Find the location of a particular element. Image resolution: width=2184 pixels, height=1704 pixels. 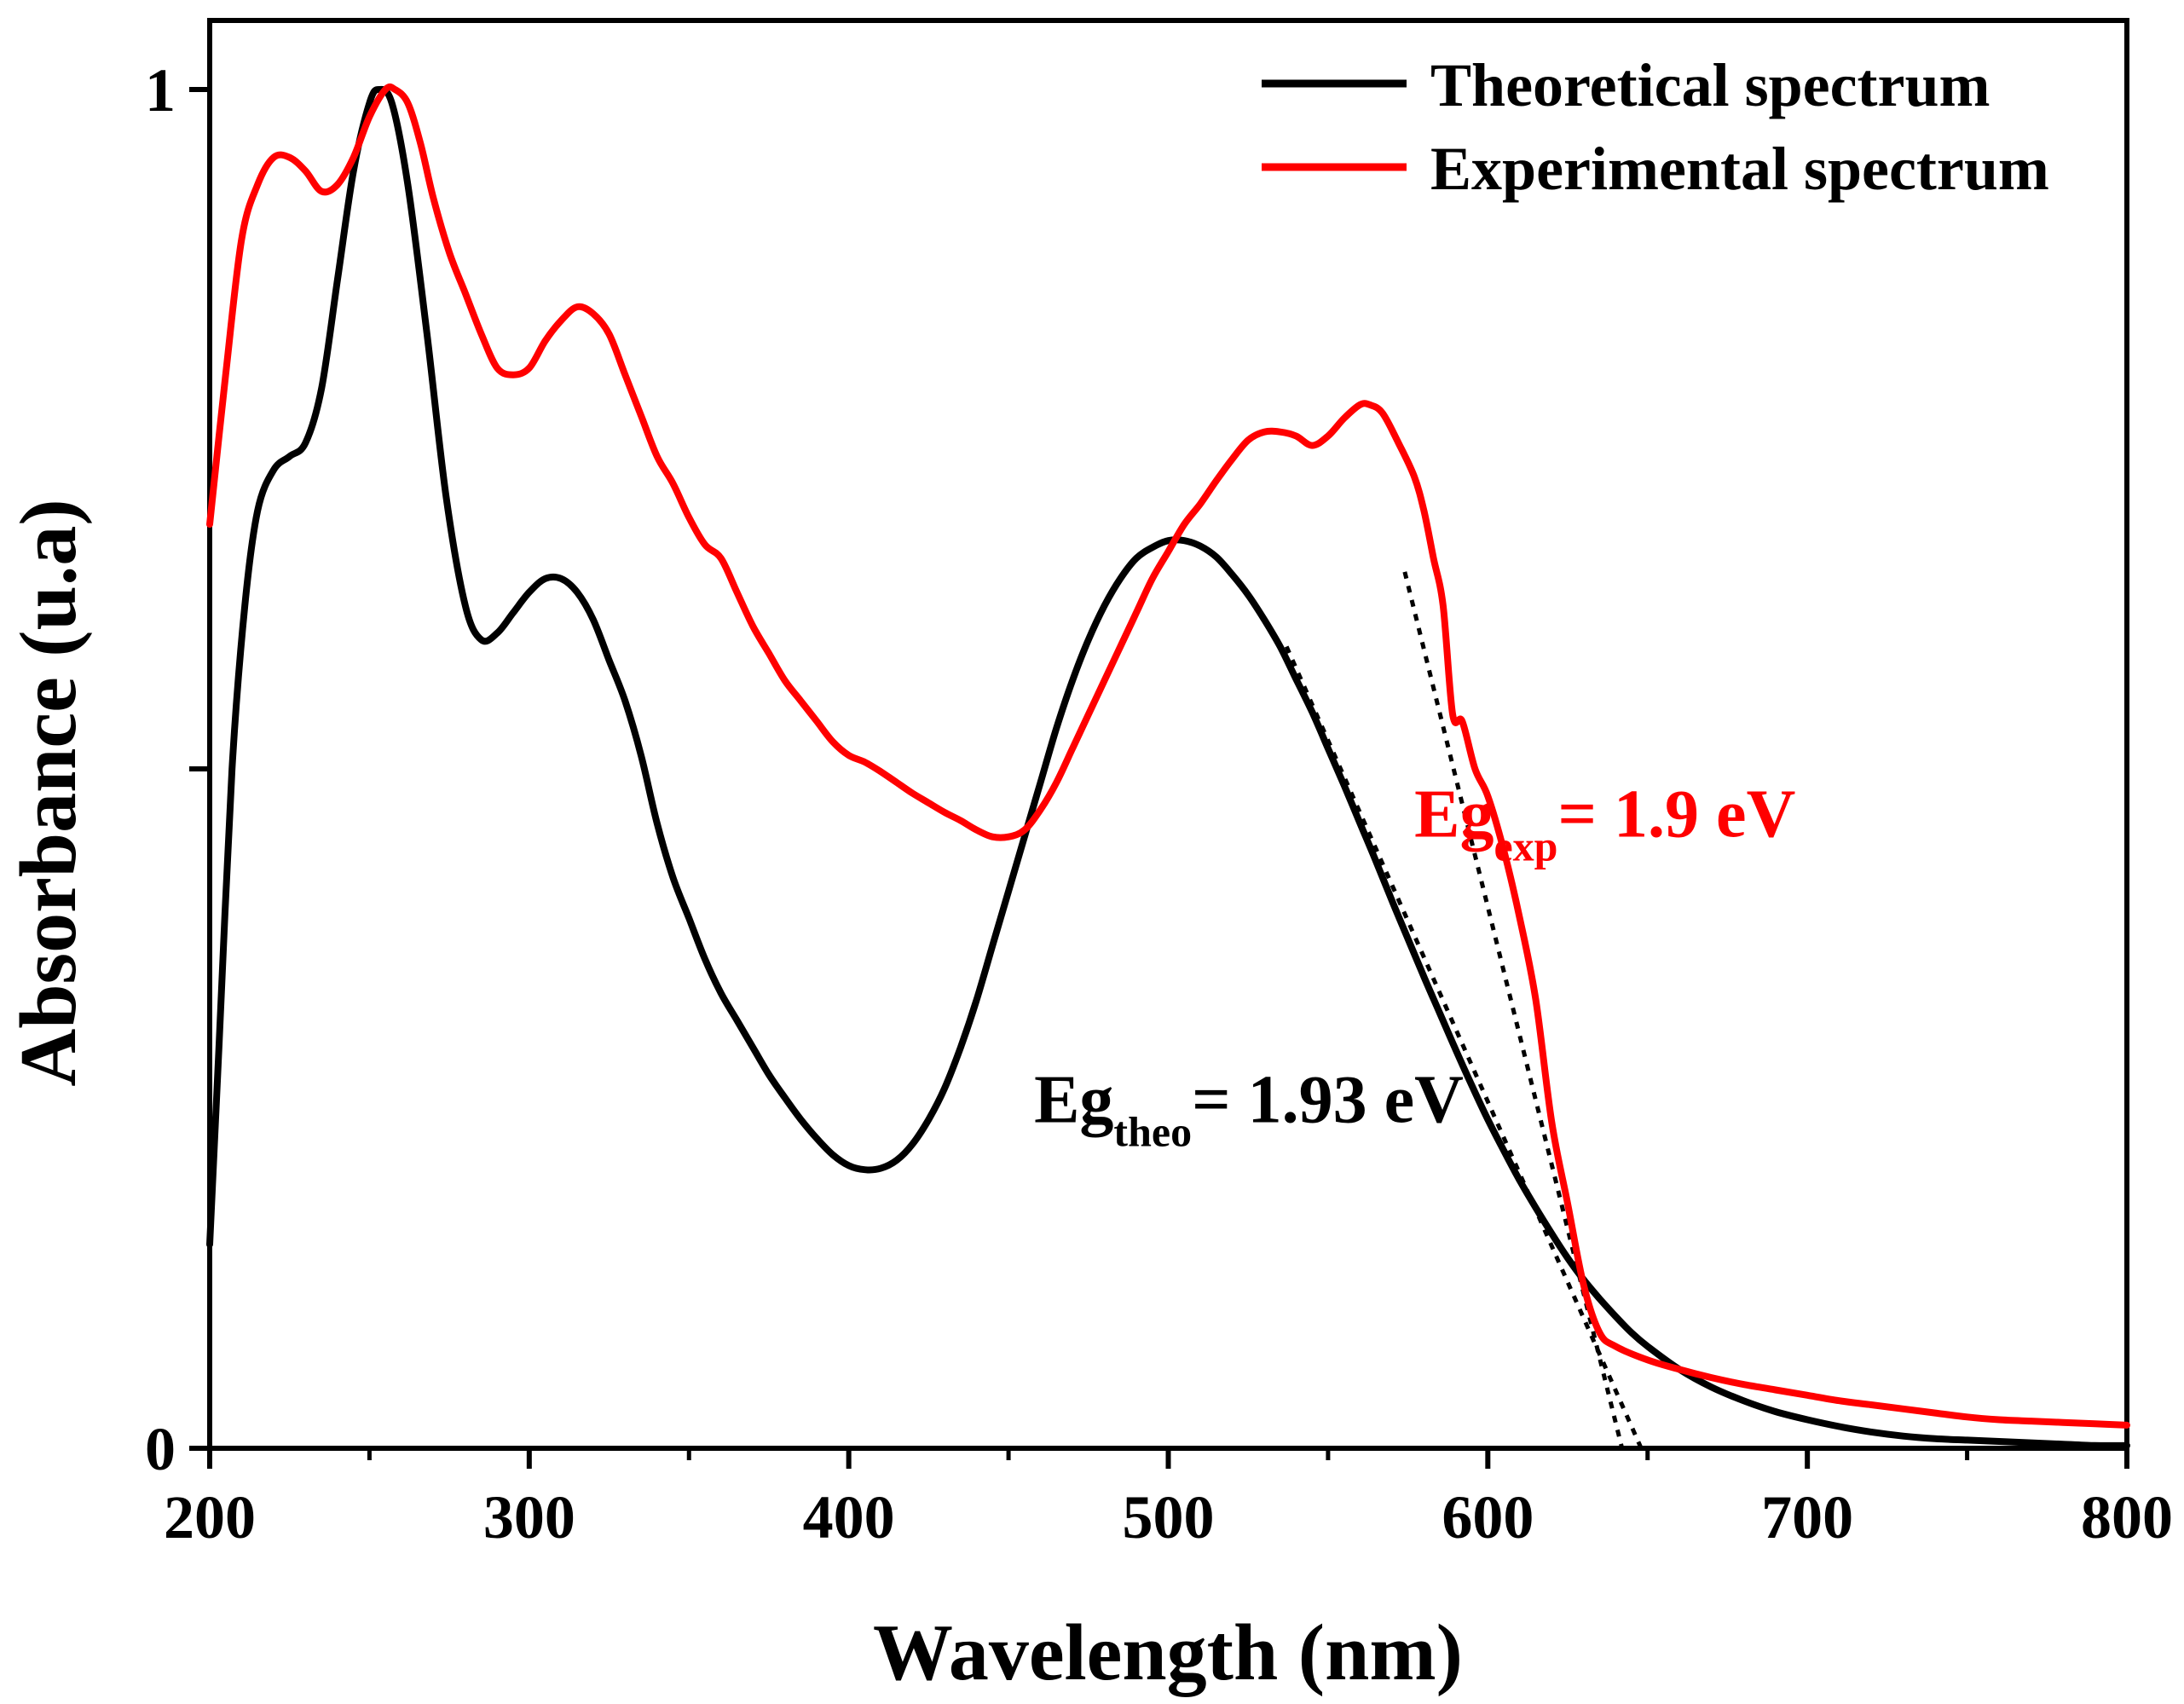

legend-label-theoretical: Theoretical spectrum is located at coordinates (1710, 85).